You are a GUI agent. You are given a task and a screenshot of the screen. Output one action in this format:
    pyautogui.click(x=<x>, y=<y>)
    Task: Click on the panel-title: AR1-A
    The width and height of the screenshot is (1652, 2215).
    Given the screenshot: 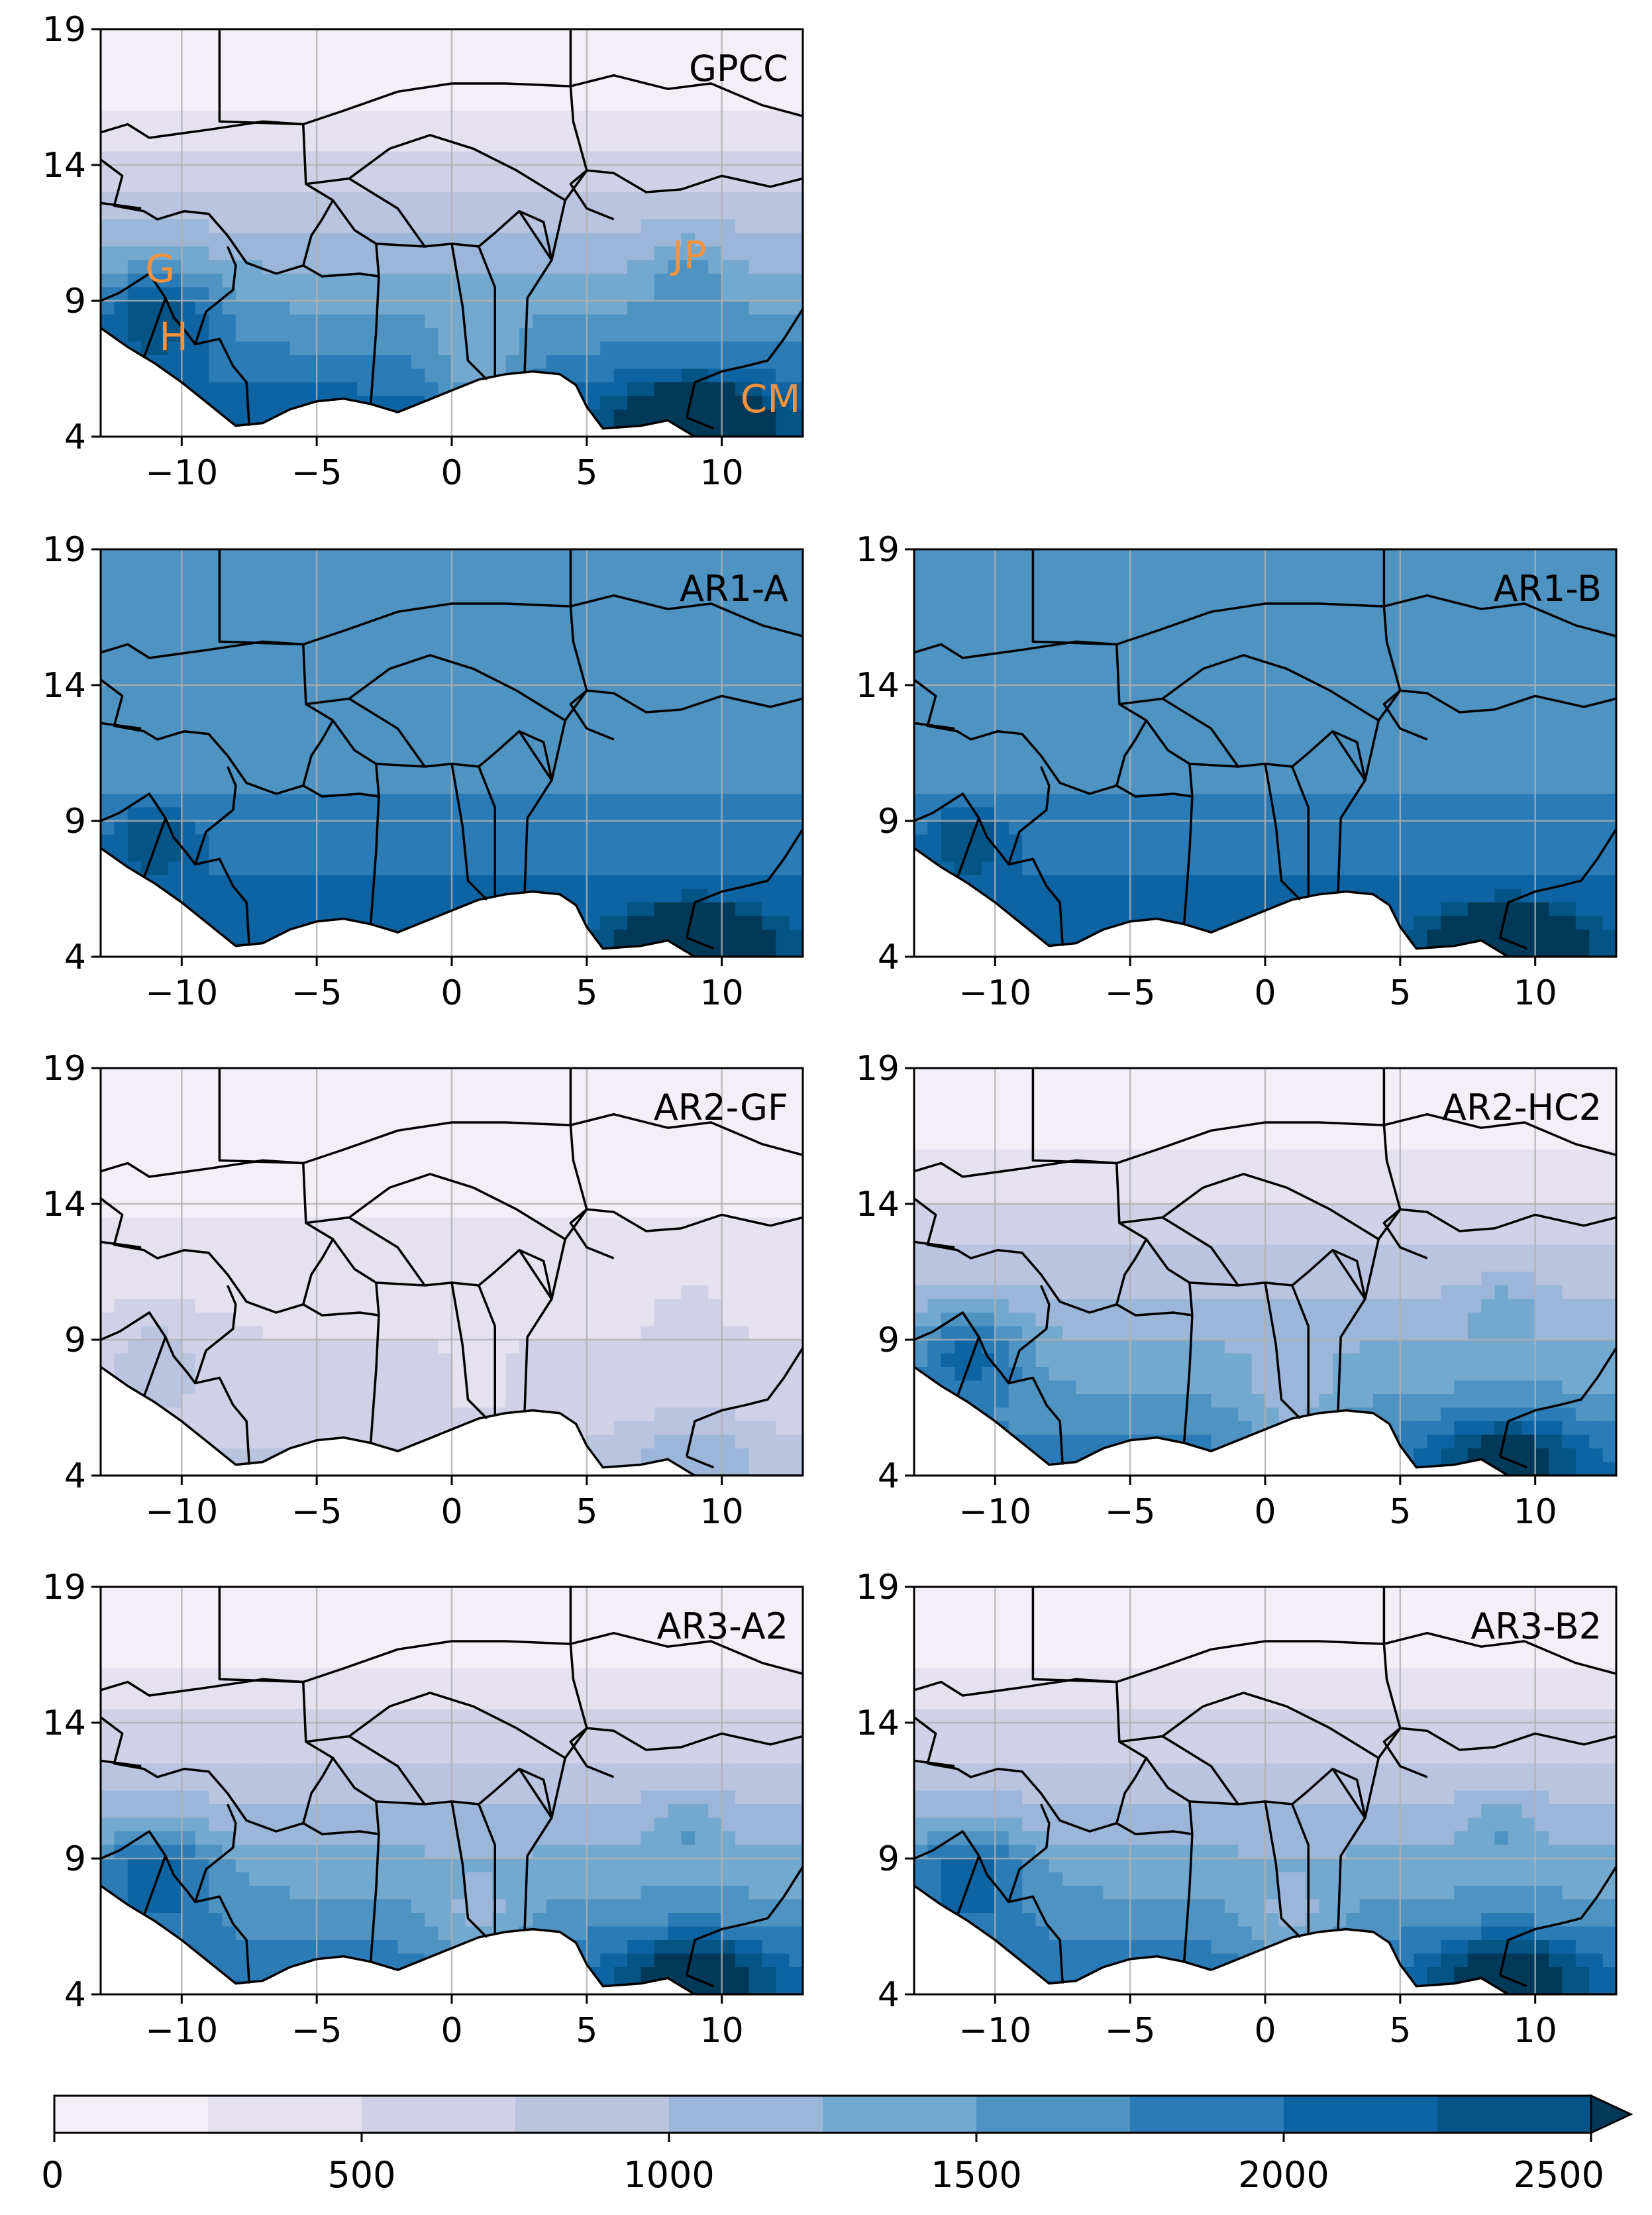 What is the action you would take?
    pyautogui.click(x=734, y=589)
    